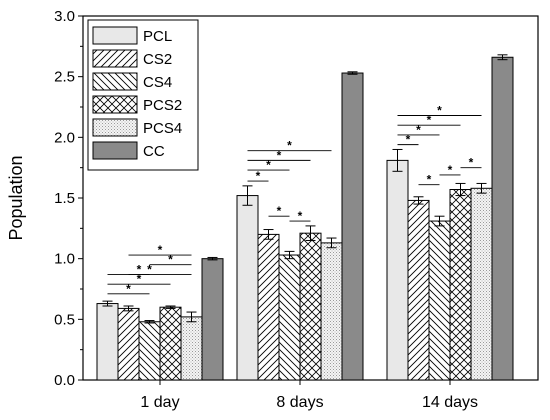 The image size is (550, 420). What do you see at coordinates (450, 402) in the screenshot?
I see `x-category-label: 14 days` at bounding box center [450, 402].